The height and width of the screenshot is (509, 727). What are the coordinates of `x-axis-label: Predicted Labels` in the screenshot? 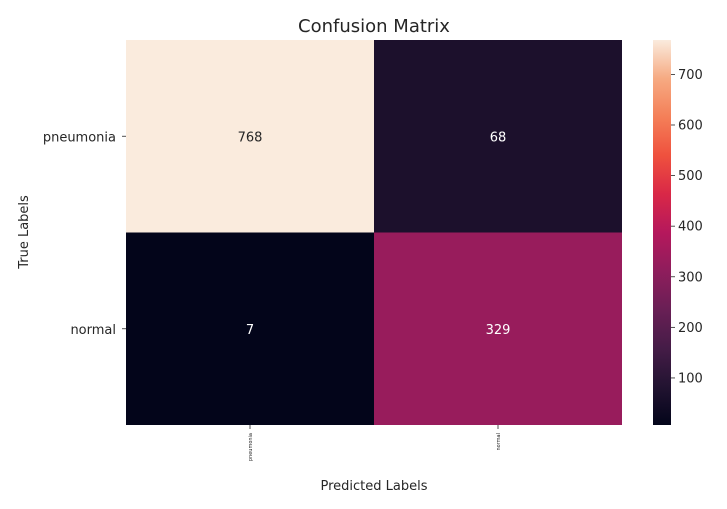 It's located at (373, 486).